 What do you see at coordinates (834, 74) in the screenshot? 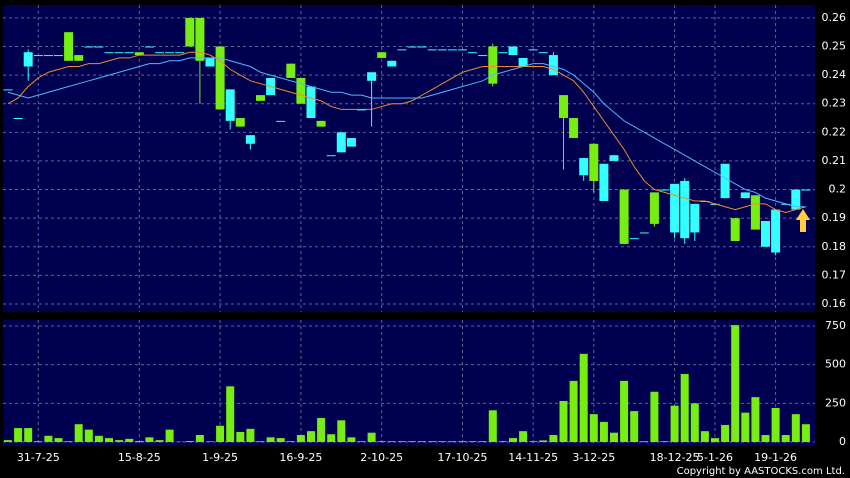
I see `y-tick-label: 0.24` at bounding box center [834, 74].